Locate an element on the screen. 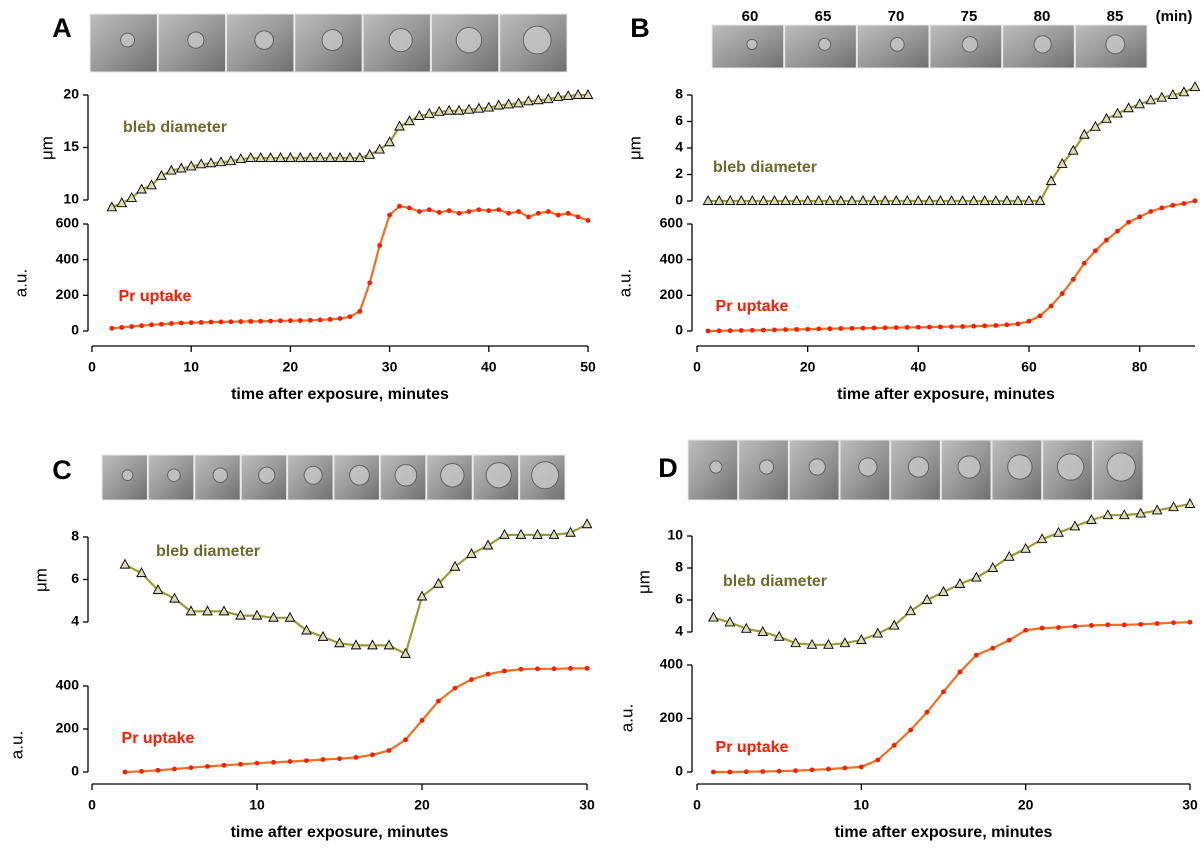 The width and height of the screenshot is (1204, 849). series-label: Pr uptake is located at coordinates (752, 306).